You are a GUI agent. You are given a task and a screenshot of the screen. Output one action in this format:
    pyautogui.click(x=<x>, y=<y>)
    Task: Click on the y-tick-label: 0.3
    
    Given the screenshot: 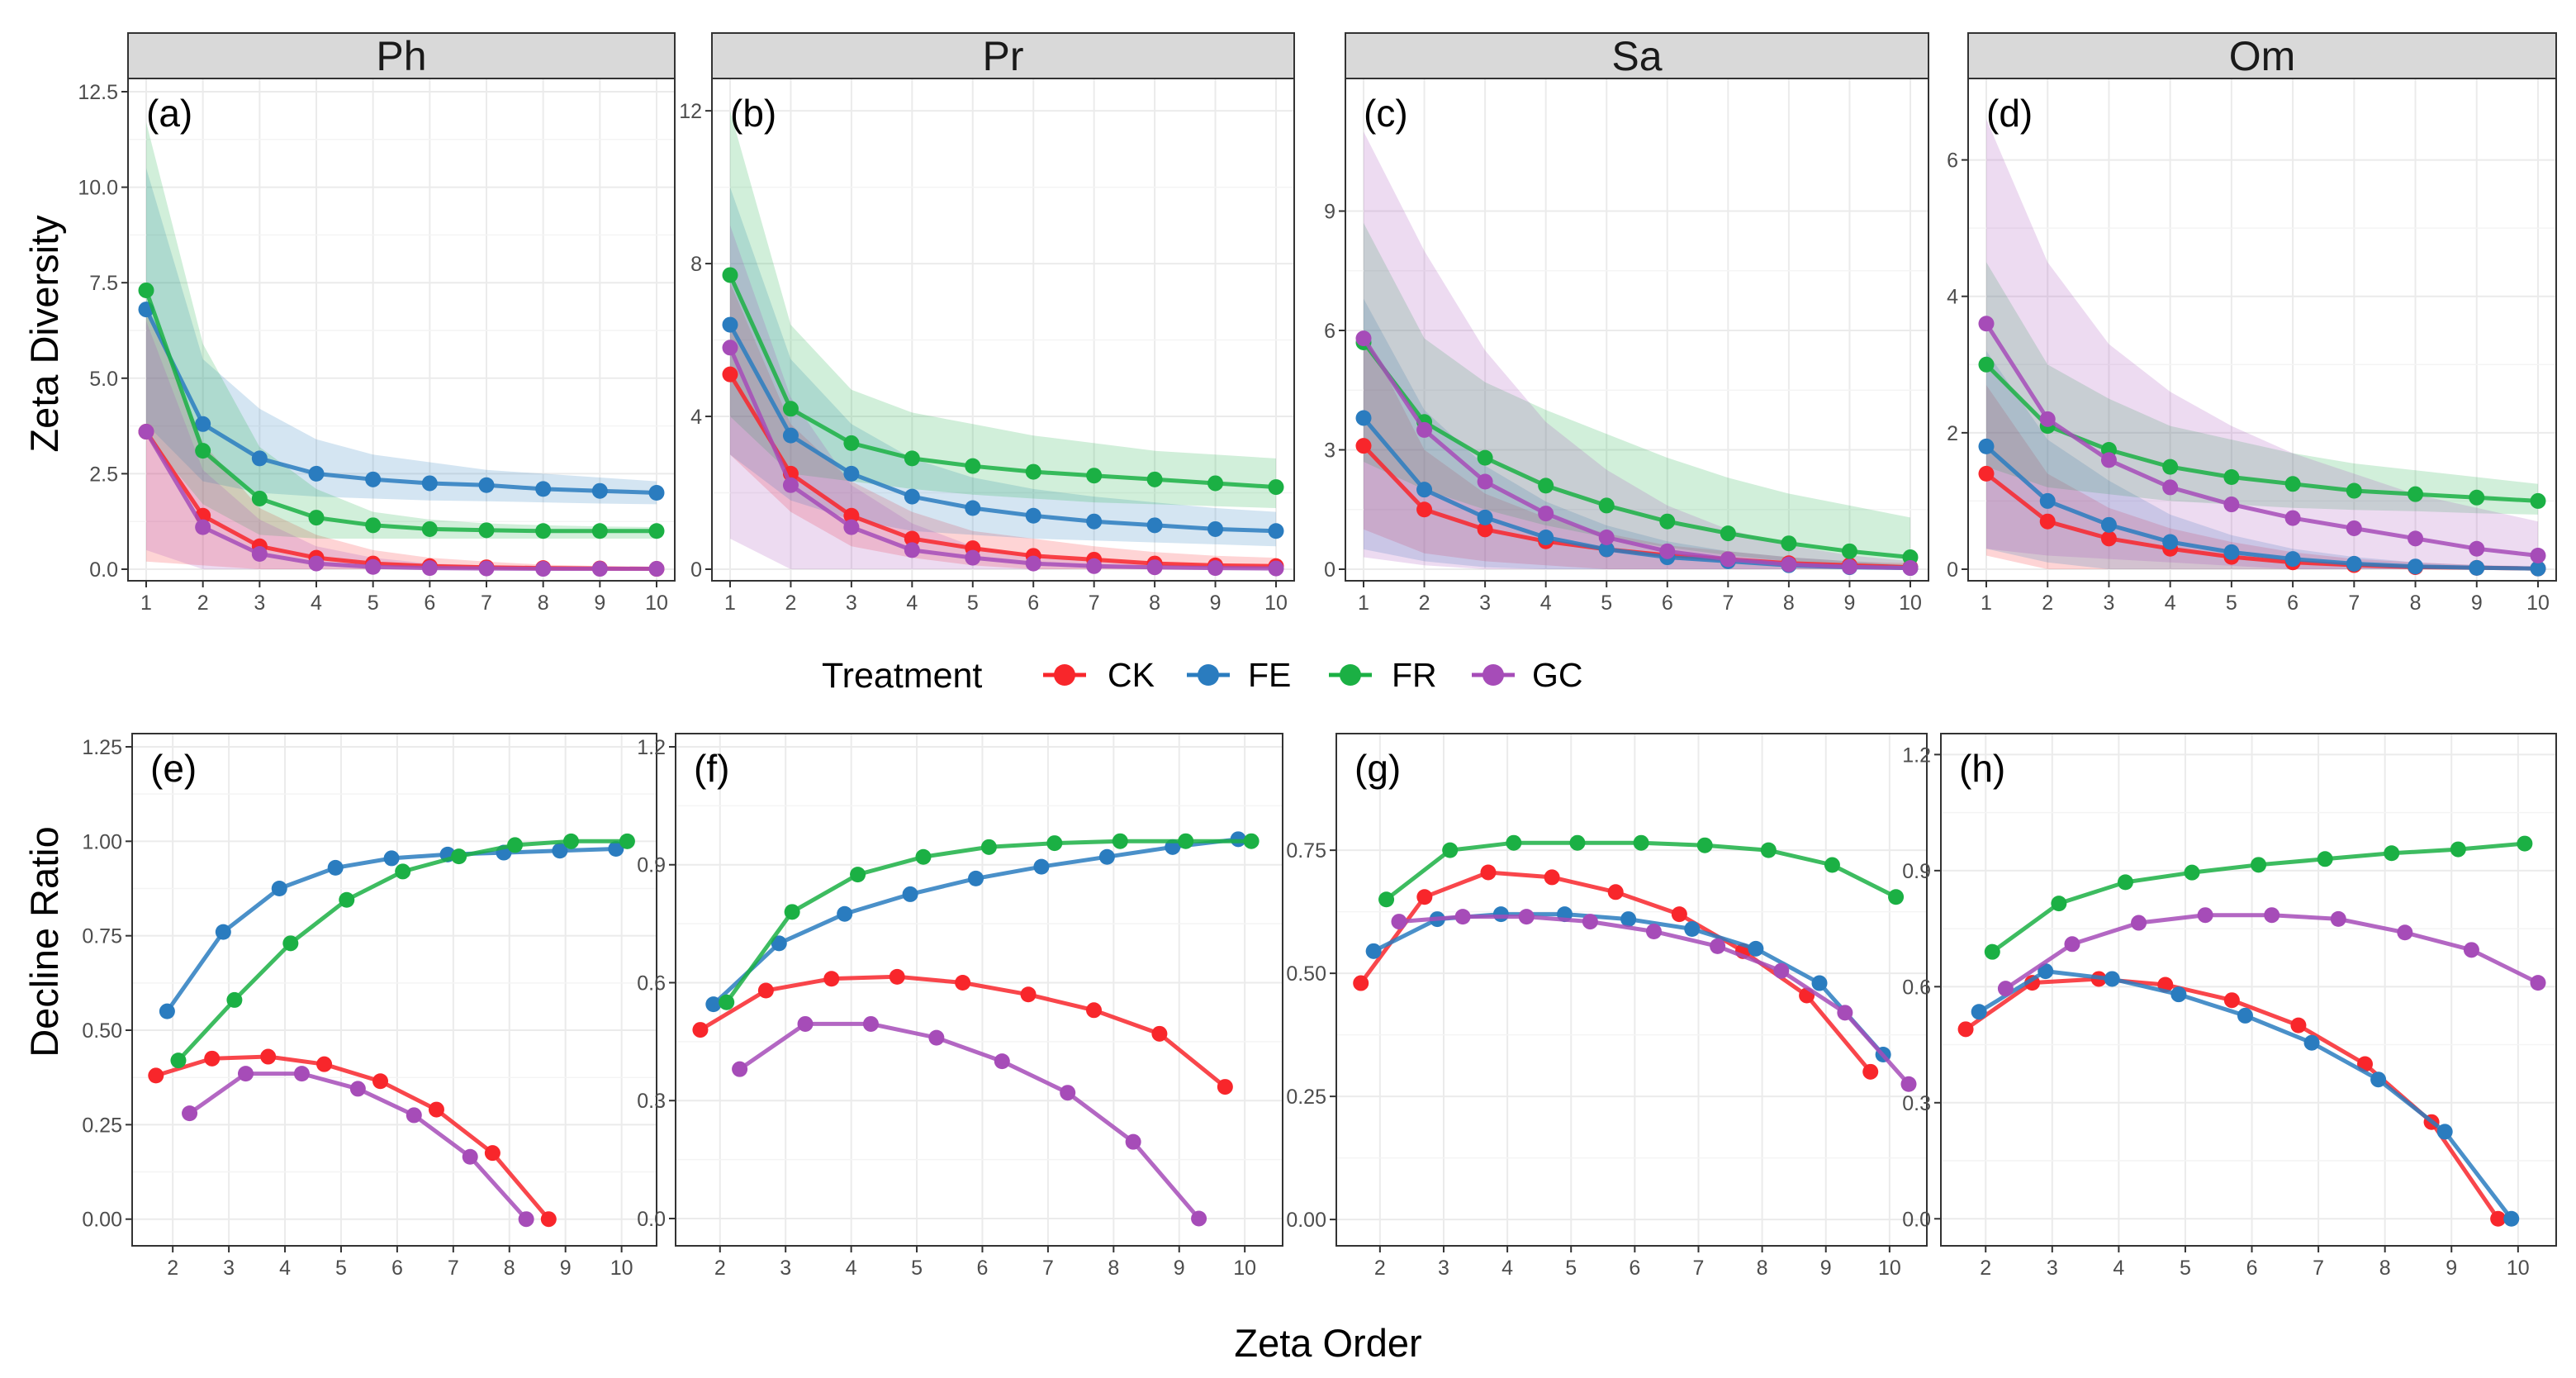 What is the action you would take?
    pyautogui.click(x=1916, y=1103)
    